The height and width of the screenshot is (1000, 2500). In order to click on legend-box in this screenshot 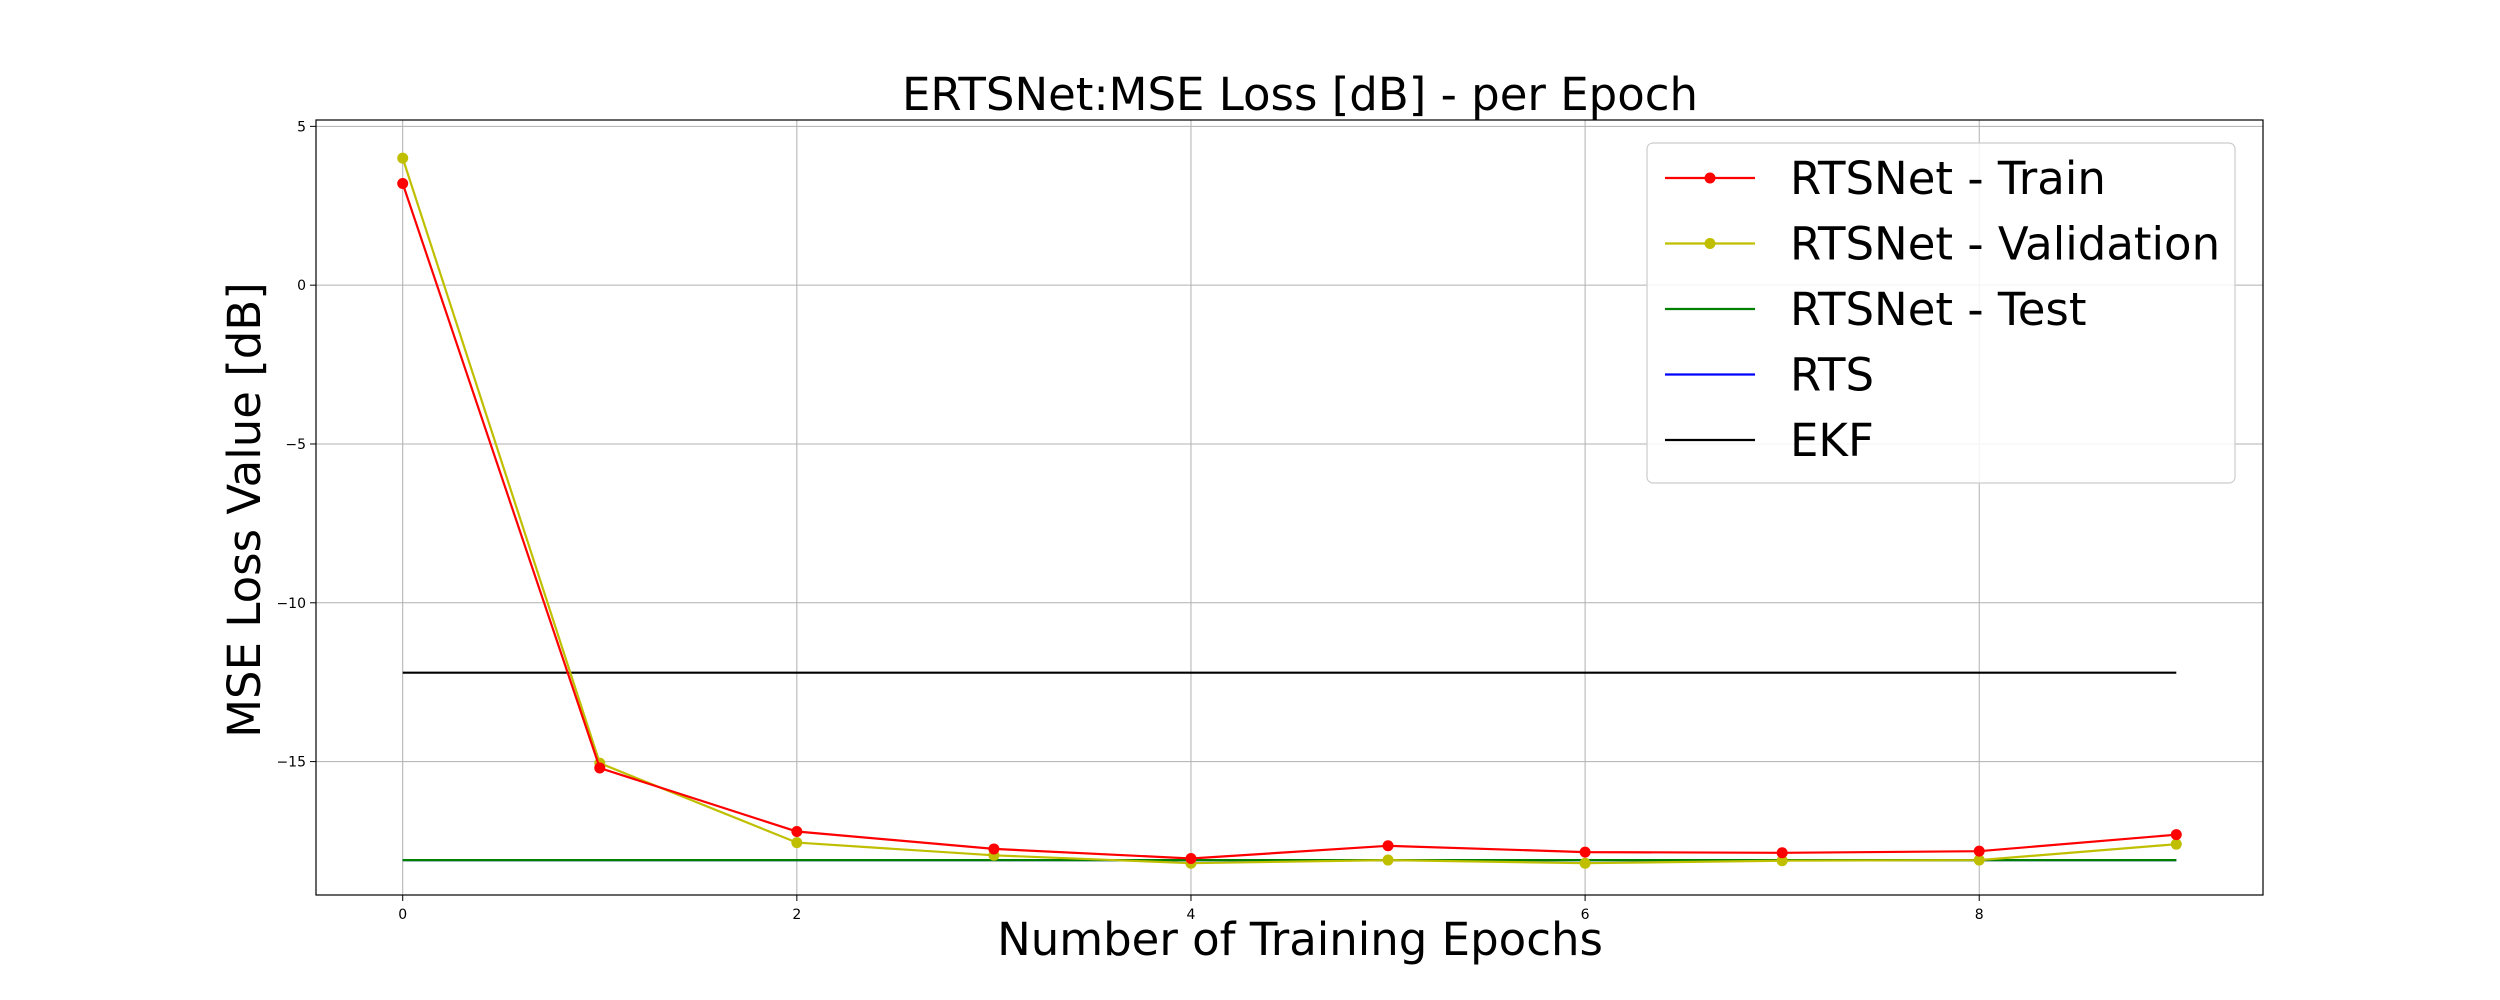, I will do `click(1941, 313)`.